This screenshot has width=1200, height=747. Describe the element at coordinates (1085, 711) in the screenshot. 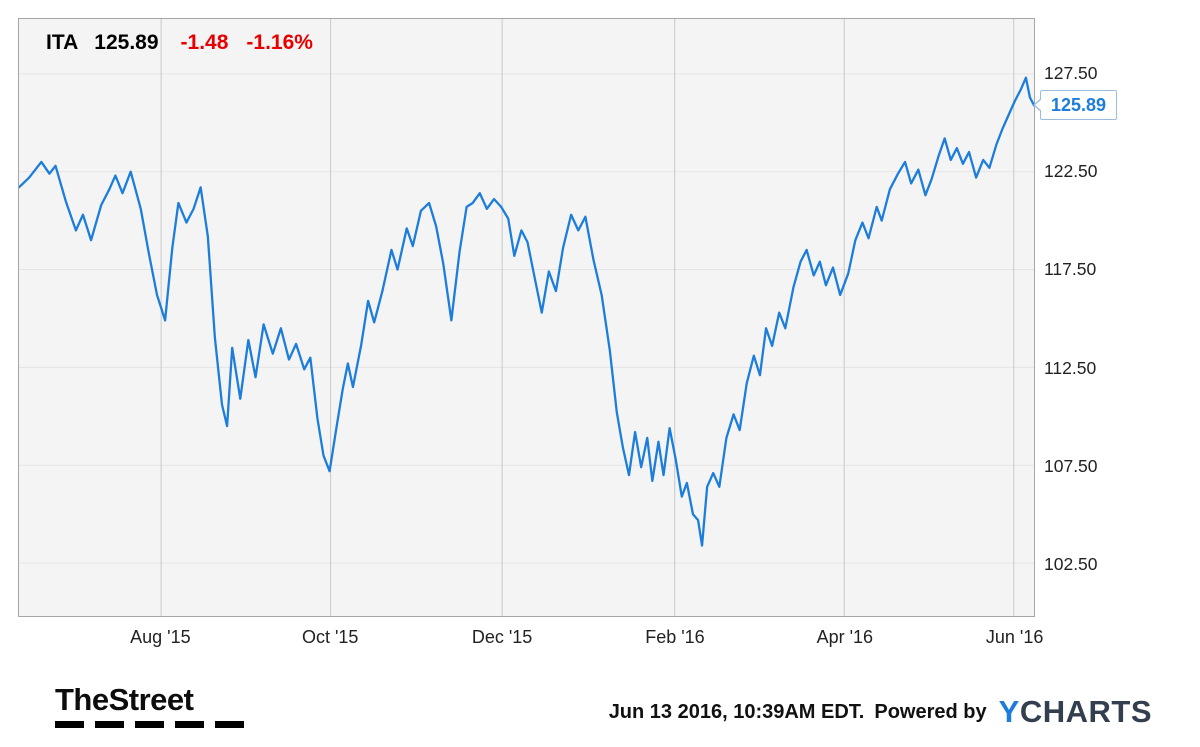

I see `ycharts-logo-charts: CHARTS` at that location.